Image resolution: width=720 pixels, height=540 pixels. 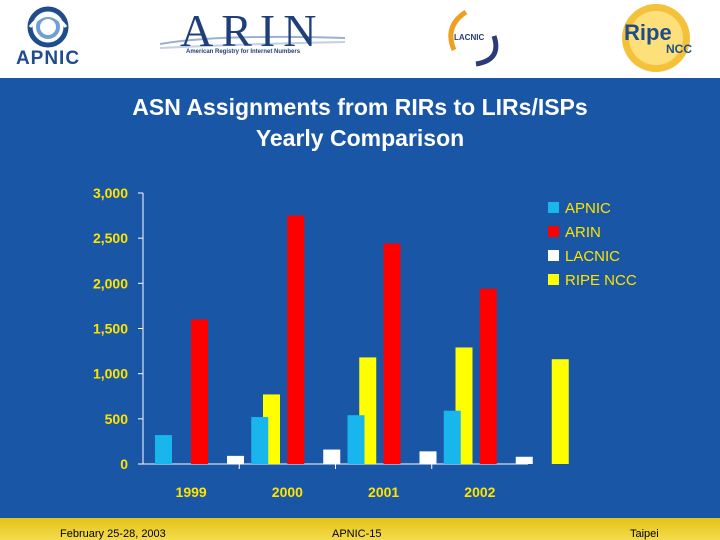 What do you see at coordinates (110, 283) in the screenshot?
I see `y-tick-label: 2,000` at bounding box center [110, 283].